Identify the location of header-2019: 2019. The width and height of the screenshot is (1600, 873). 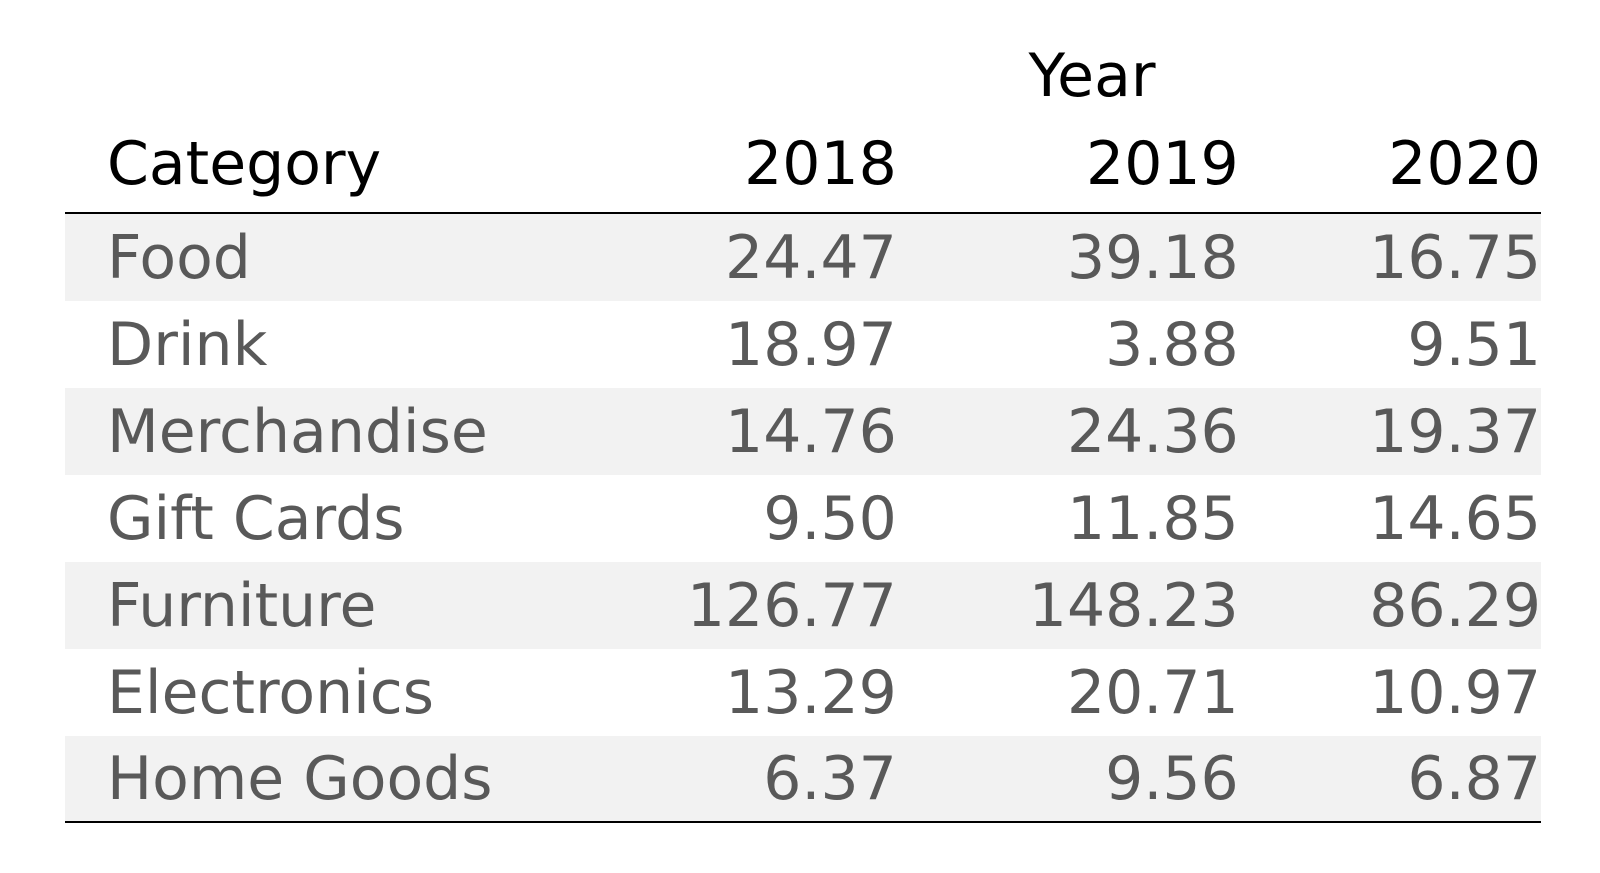
(1162, 164).